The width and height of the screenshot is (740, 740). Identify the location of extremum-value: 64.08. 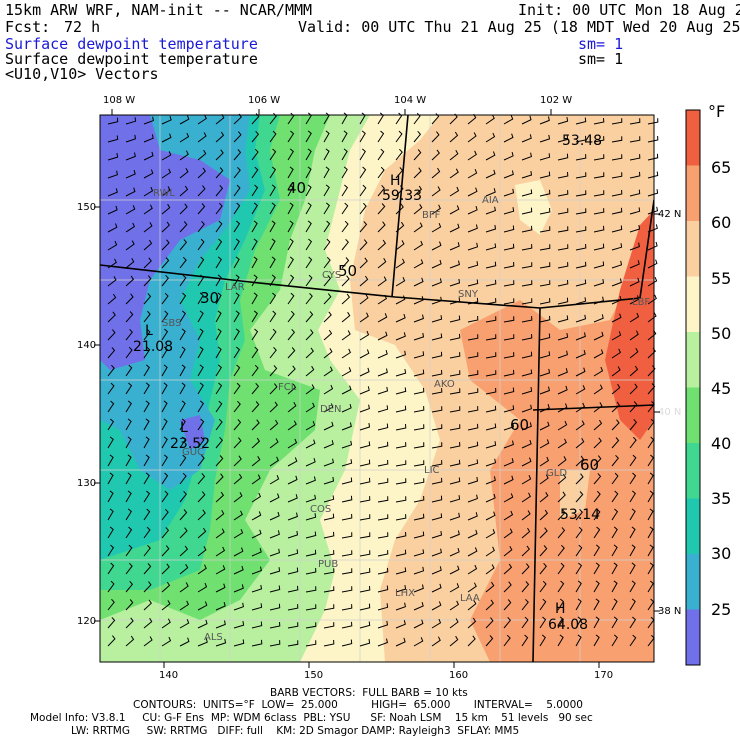
(568, 625).